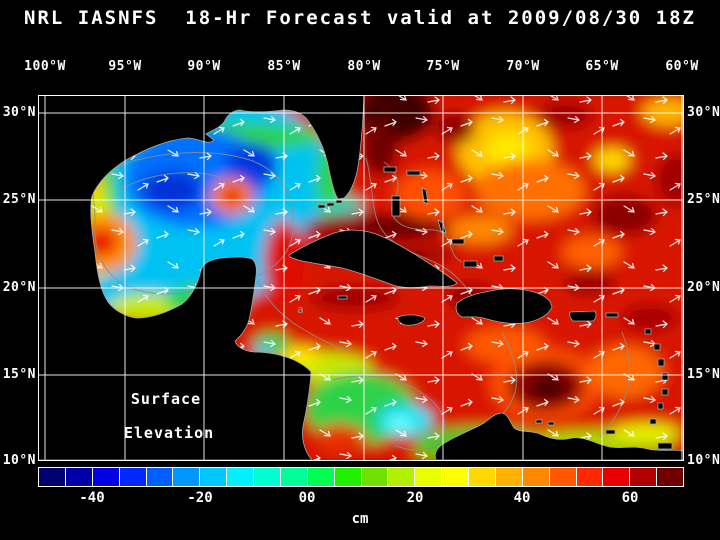  Describe the element at coordinates (166, 399) in the screenshot. I see `annotation-surface: Surface` at that location.